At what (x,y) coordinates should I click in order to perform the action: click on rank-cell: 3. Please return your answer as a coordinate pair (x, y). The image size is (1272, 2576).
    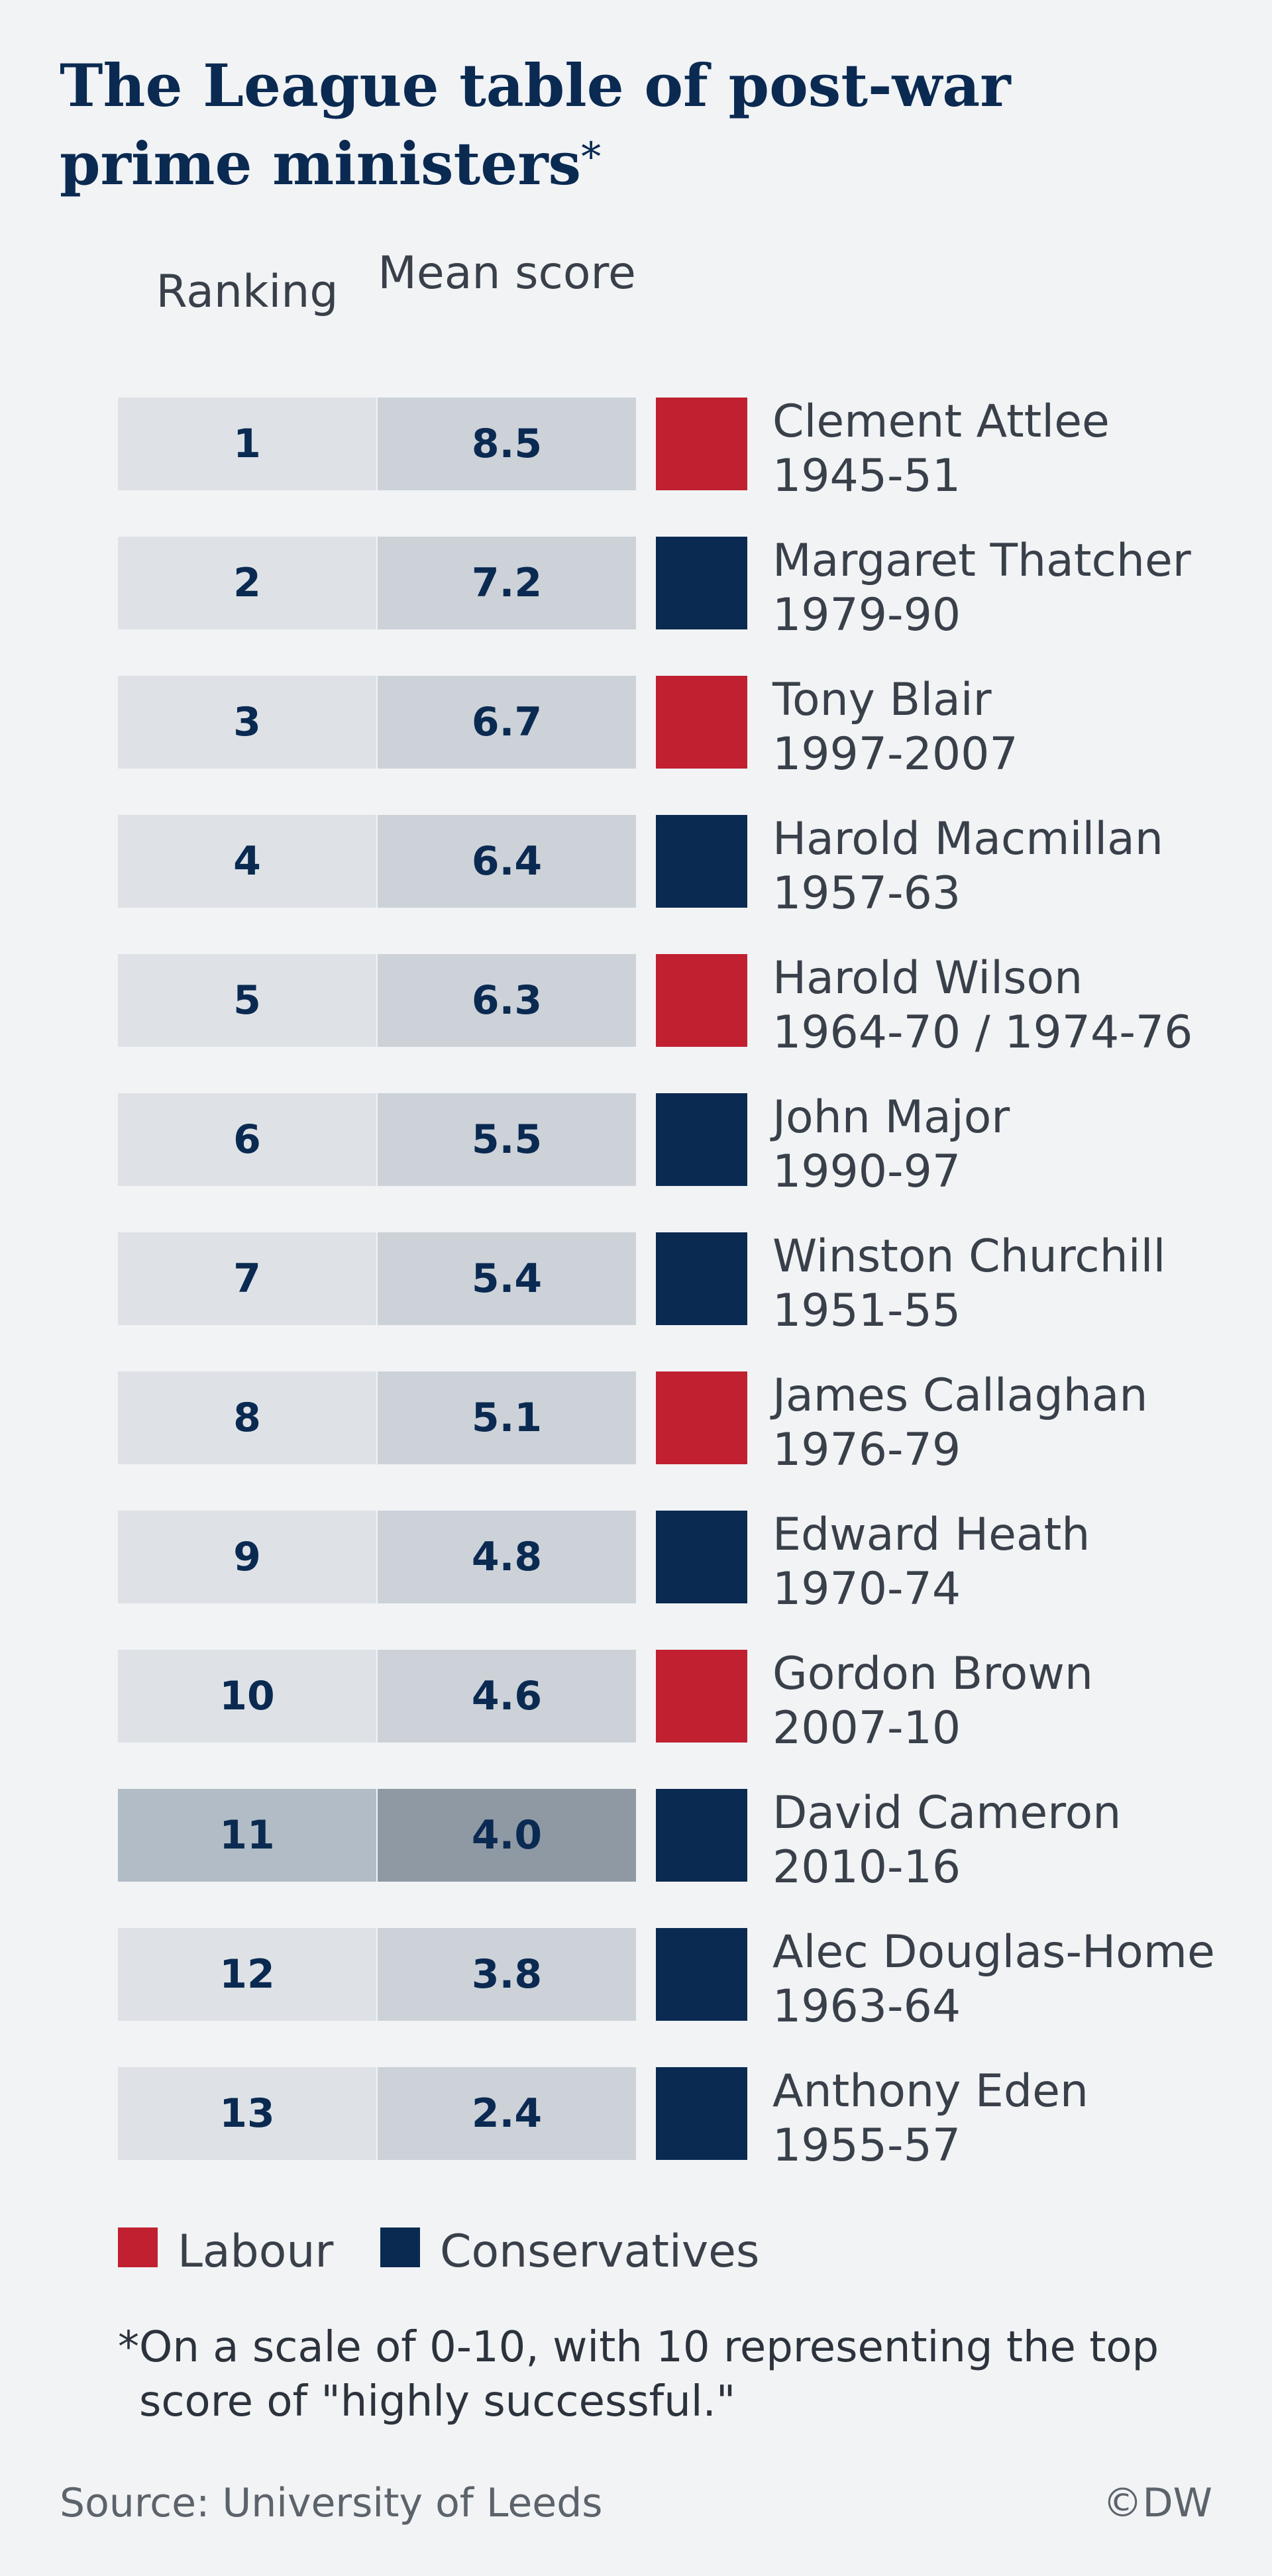
    Looking at the image, I should click on (247, 723).